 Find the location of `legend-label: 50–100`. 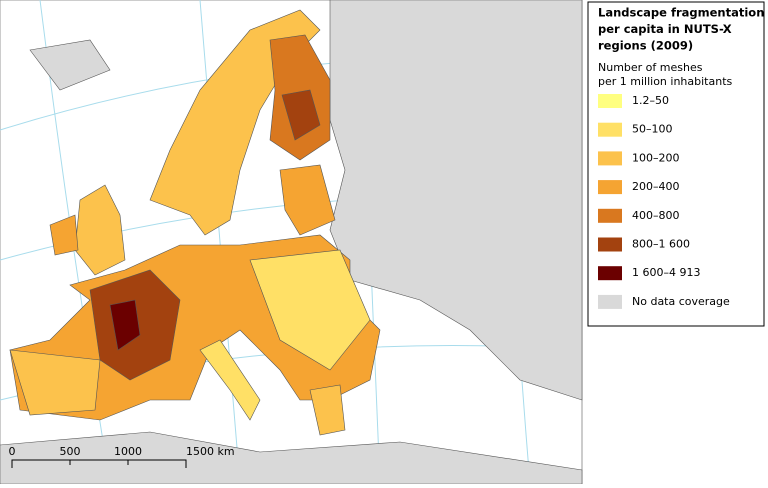

legend-label: 50–100 is located at coordinates (652, 129).